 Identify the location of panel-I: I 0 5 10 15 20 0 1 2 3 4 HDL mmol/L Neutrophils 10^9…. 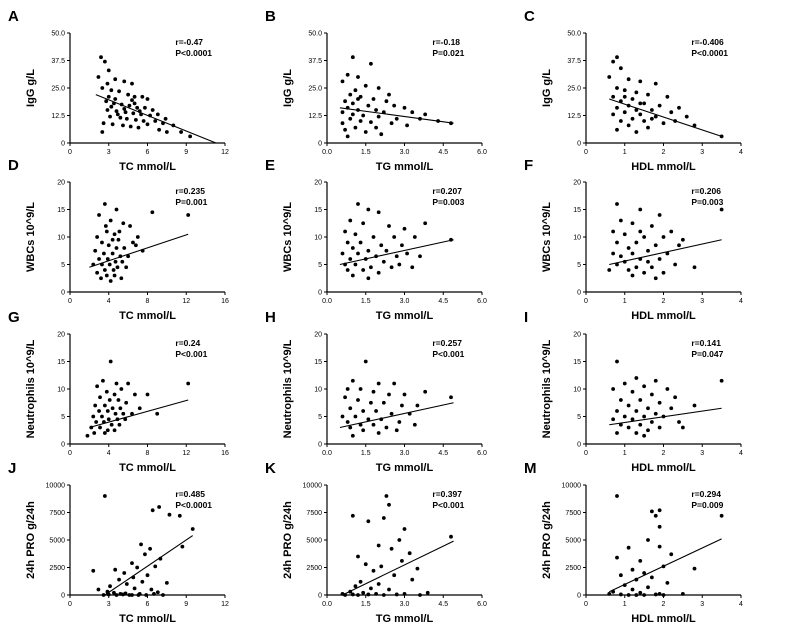
(633, 391).